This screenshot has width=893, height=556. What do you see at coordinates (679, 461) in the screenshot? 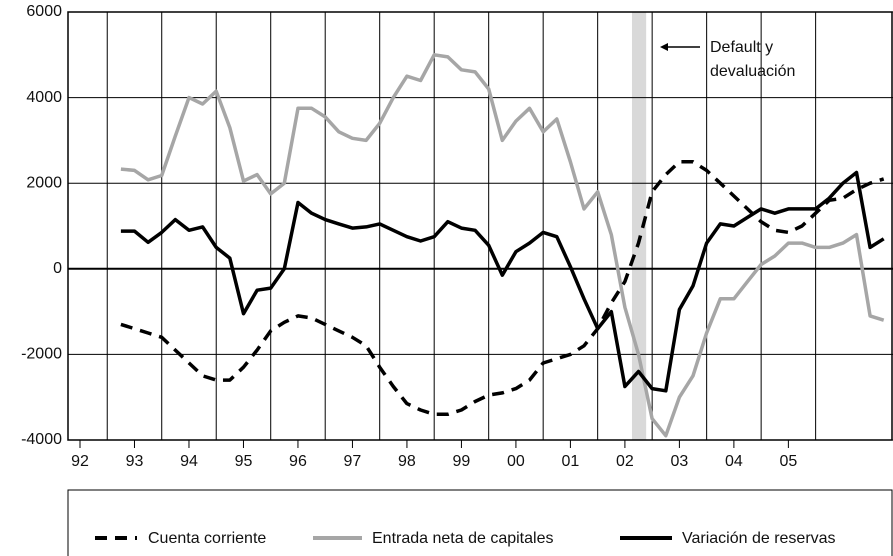
I see `x-tick-label: 03` at bounding box center [679, 461].